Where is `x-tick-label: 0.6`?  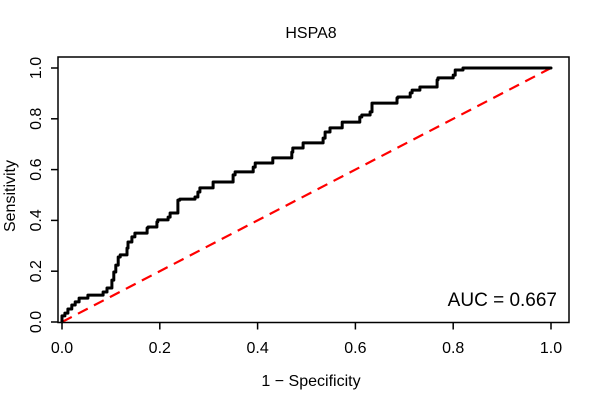 x-tick-label: 0.6 is located at coordinates (355, 348).